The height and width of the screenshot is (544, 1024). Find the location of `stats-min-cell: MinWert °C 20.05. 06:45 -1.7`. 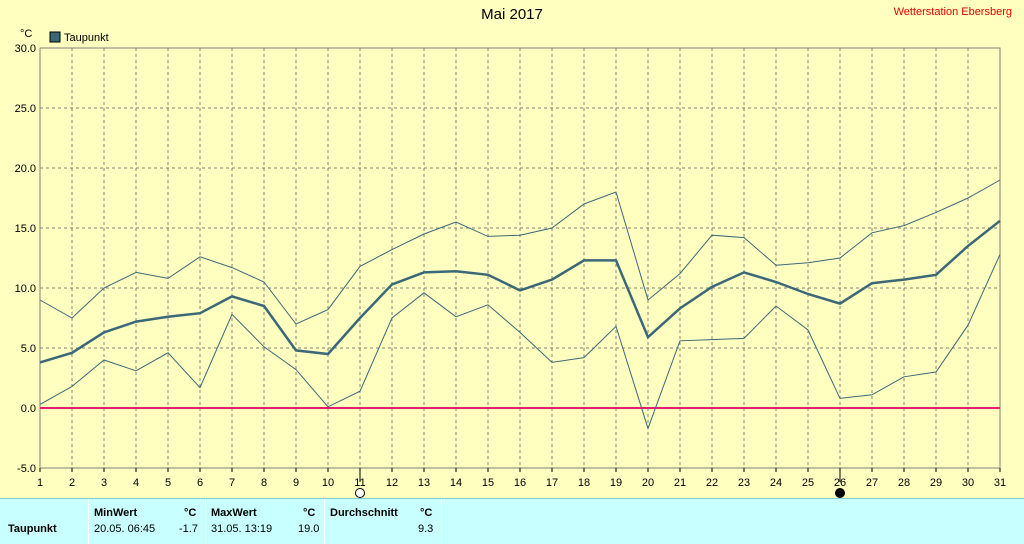

stats-min-cell: MinWert °C 20.05. 06:45 -1.7 is located at coordinates (147, 521).